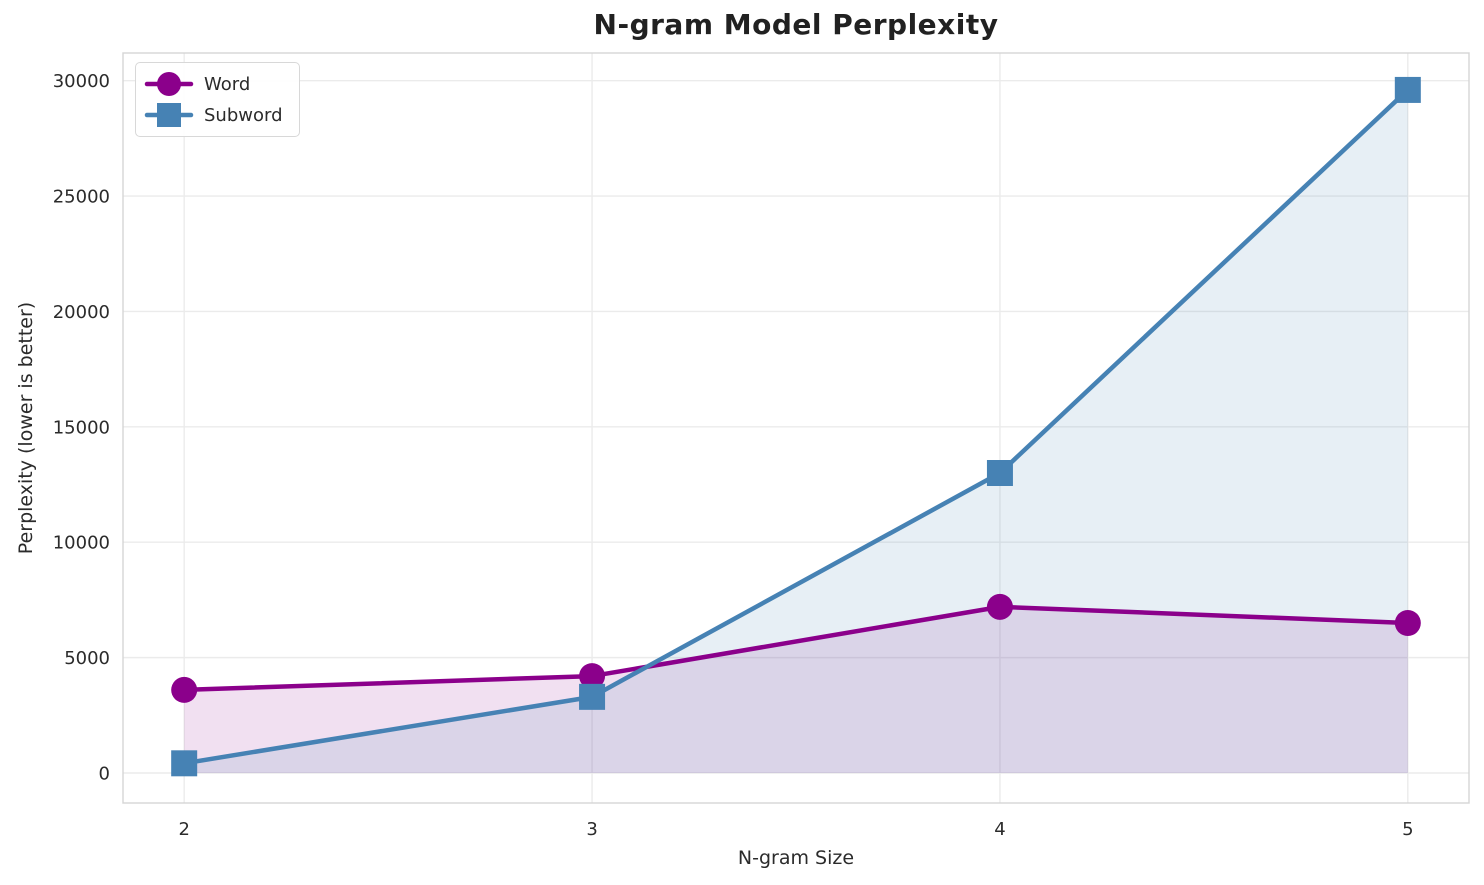 The width and height of the screenshot is (1484, 885). Describe the element at coordinates (217, 99) in the screenshot. I see `legend: Word Subword` at that location.